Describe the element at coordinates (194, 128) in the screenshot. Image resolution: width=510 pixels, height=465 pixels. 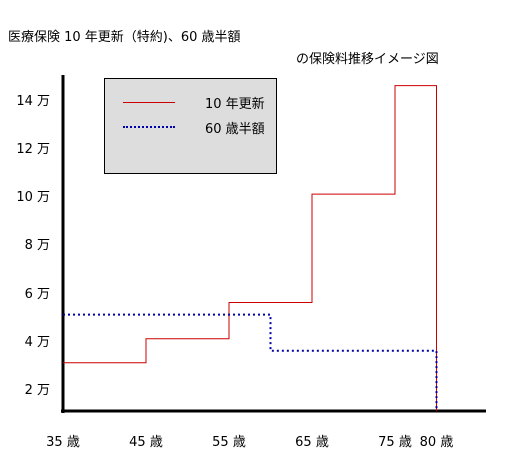
I see `legend-item-half: 60 歳半額` at that location.